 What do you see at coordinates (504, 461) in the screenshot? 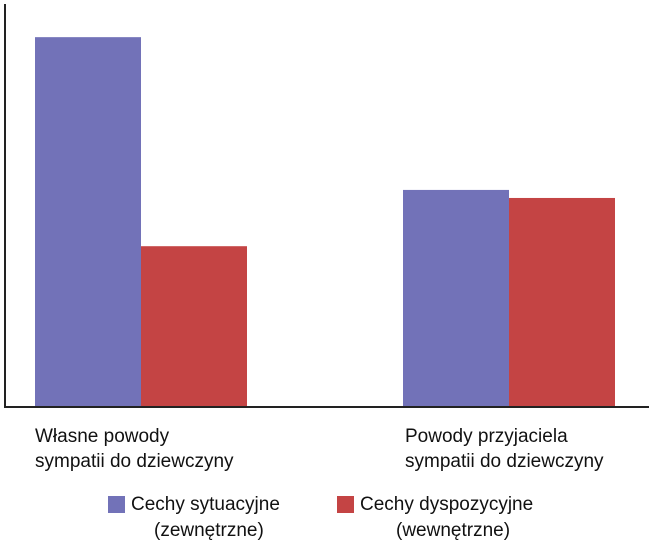
I see `category-label-1-line-2: sympatii do dziewczyny` at bounding box center [504, 461].